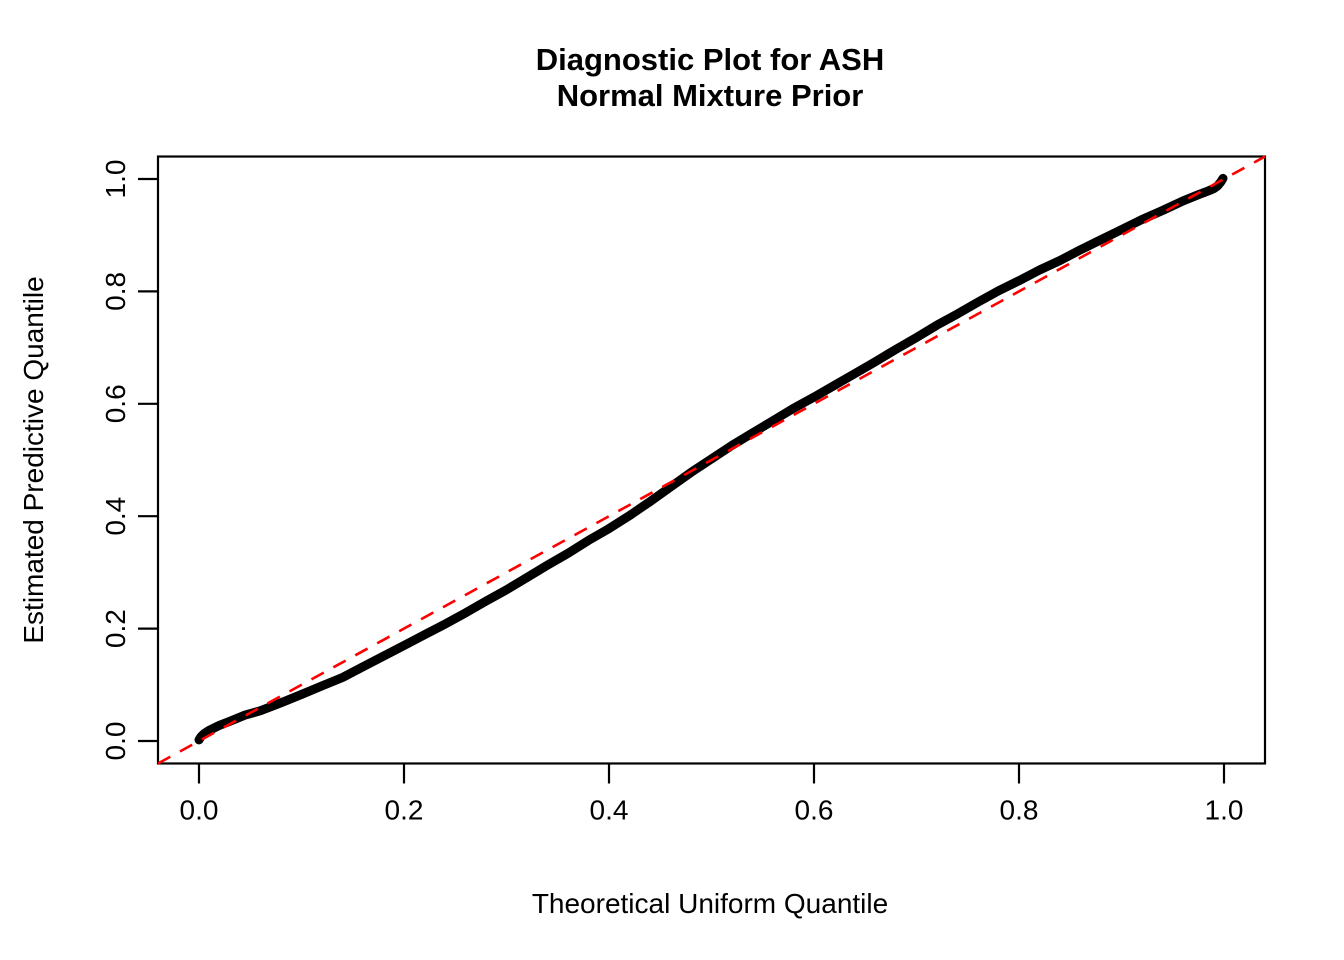  I want to click on y-tick-label: 0.2, so click(115, 628).